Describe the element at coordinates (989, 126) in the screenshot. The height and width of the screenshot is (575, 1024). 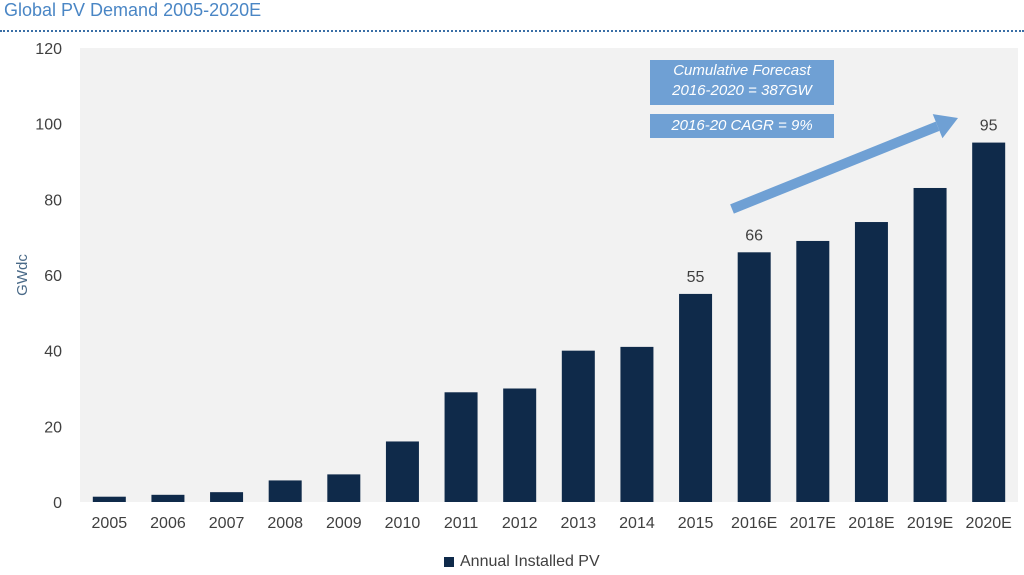
I see `data-label: 95` at that location.